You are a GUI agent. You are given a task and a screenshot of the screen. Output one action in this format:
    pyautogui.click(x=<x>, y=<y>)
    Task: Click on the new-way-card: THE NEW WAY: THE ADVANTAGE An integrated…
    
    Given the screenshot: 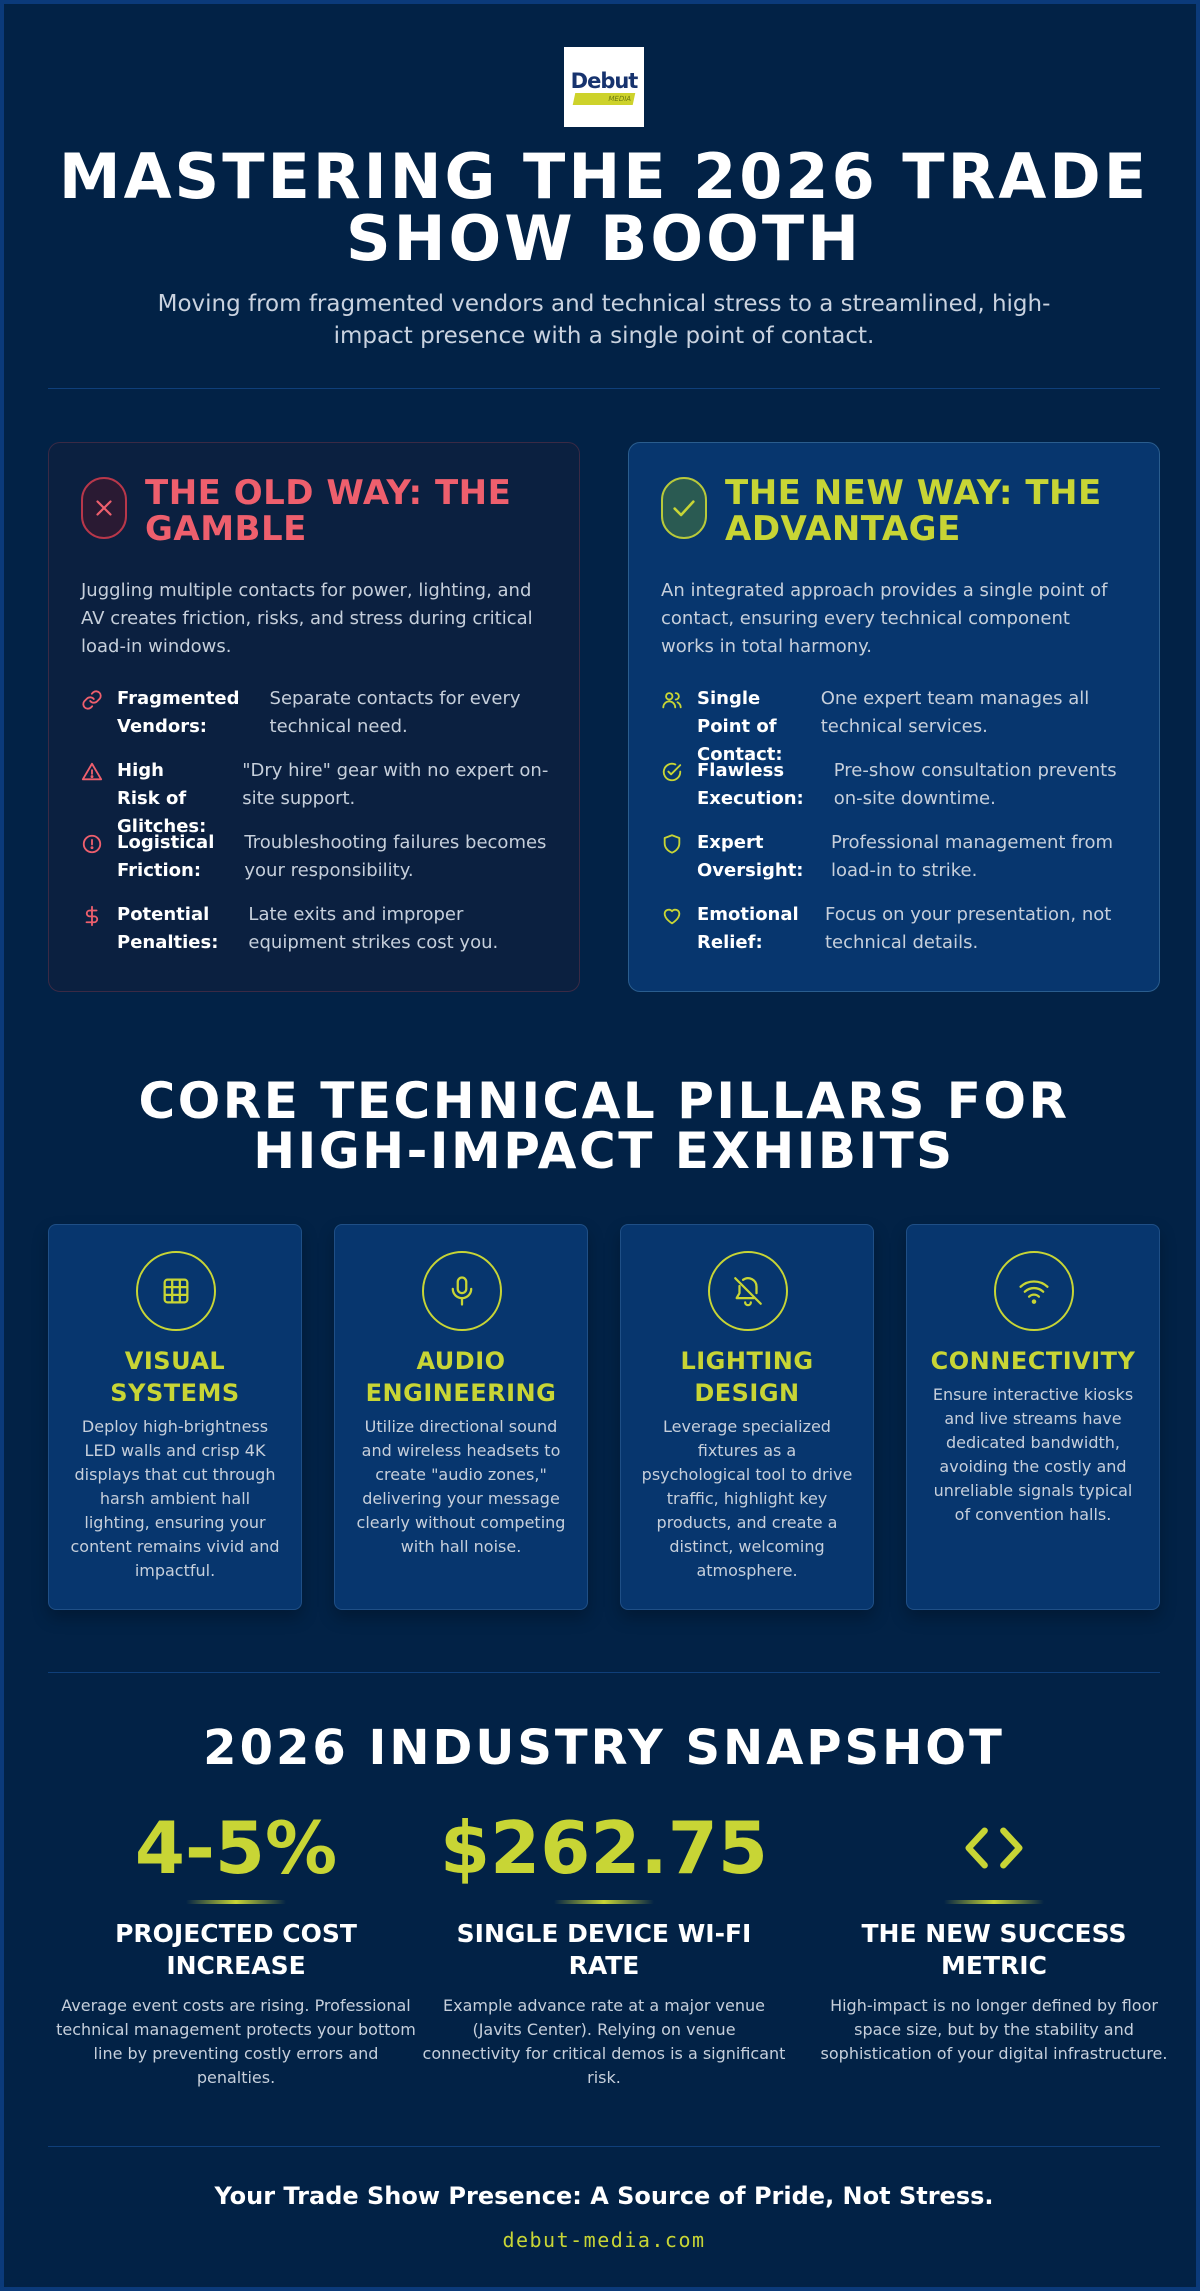 What is the action you would take?
    pyautogui.click(x=894, y=717)
    